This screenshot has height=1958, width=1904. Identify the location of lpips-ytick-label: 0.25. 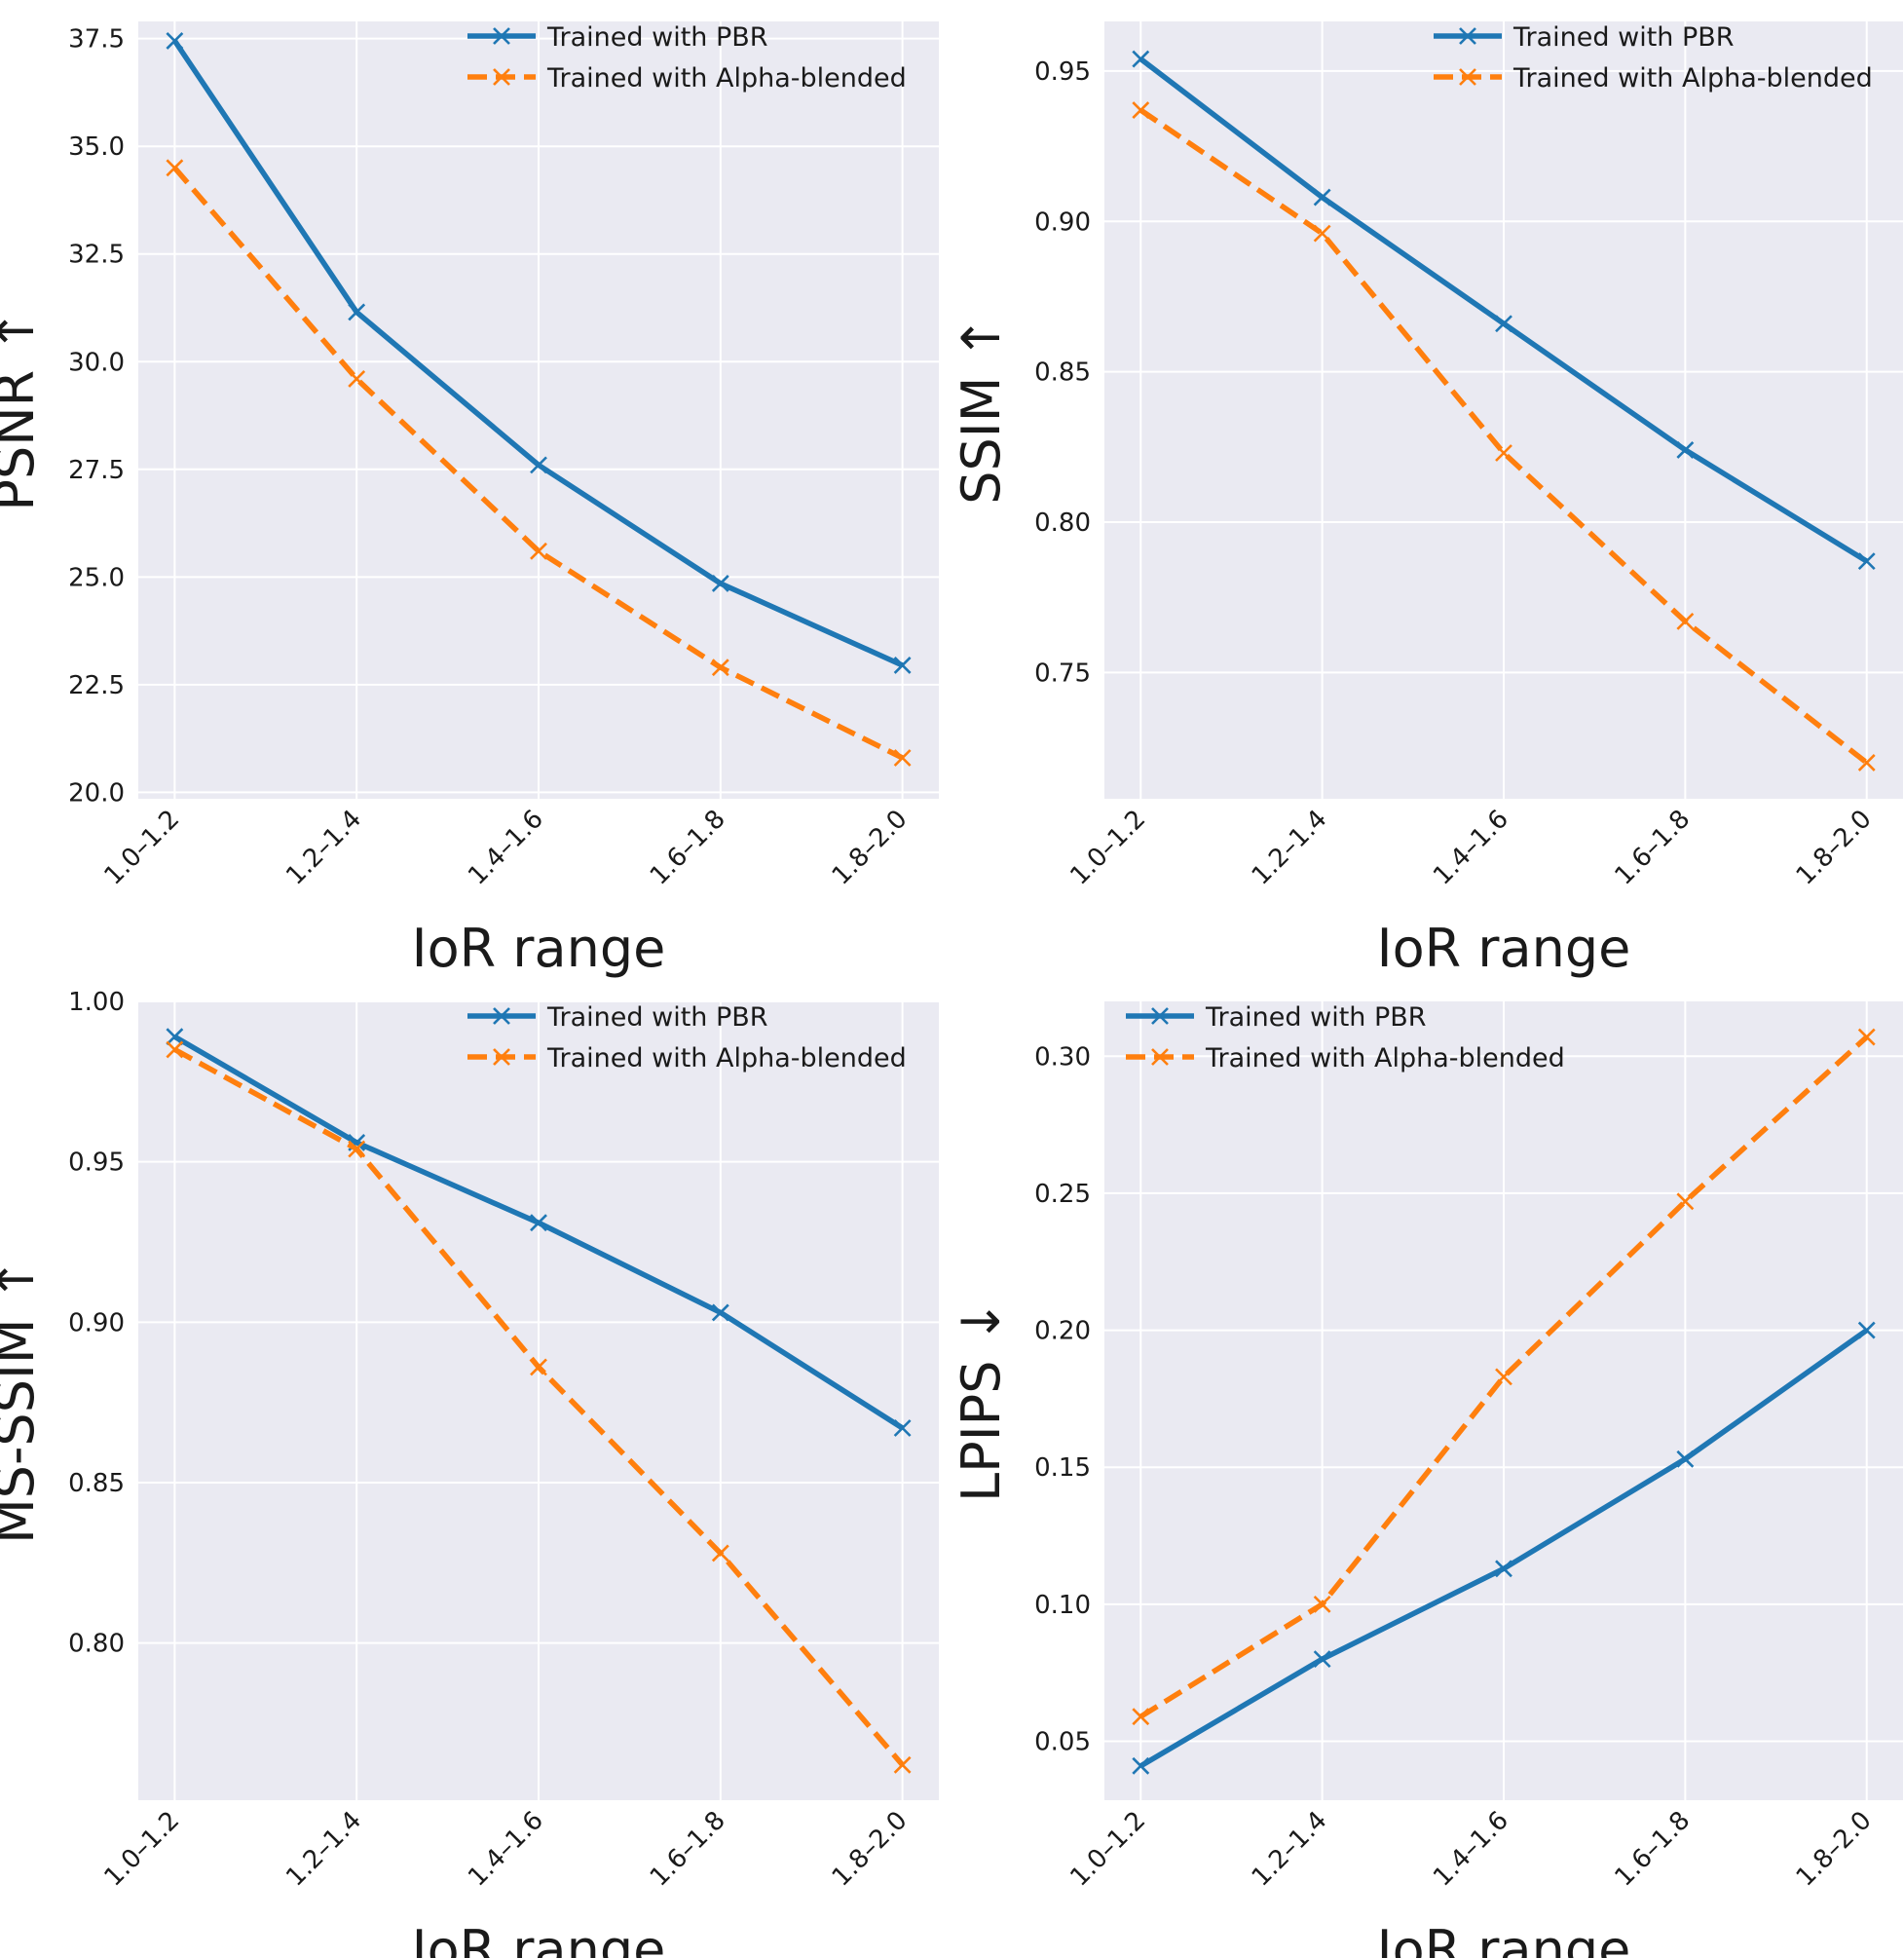
(1062, 1194).